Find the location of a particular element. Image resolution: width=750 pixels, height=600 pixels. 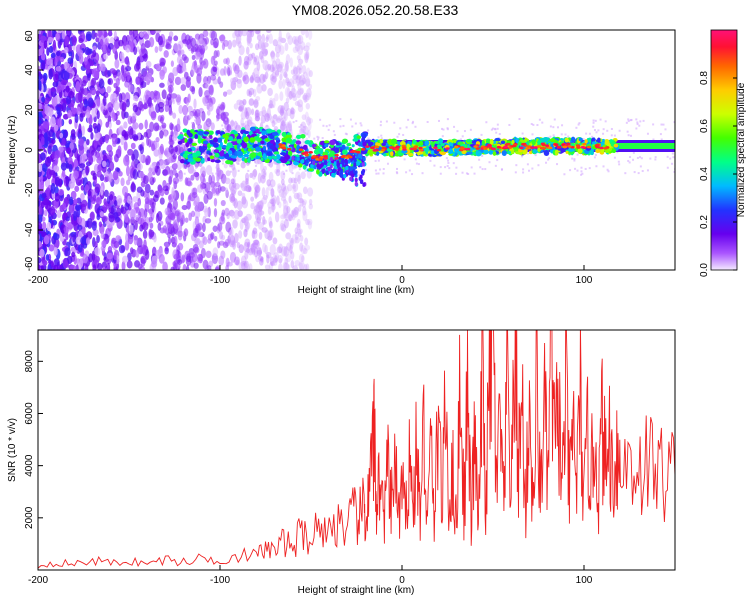

spectrogram-xtick-label: -200 is located at coordinates (38, 280).